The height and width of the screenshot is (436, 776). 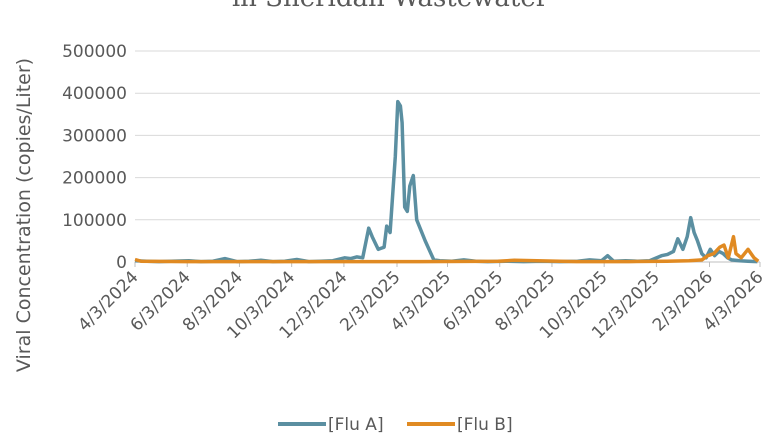 What do you see at coordinates (485, 425) in the screenshot?
I see `legend-label: [Flu B]` at bounding box center [485, 425].